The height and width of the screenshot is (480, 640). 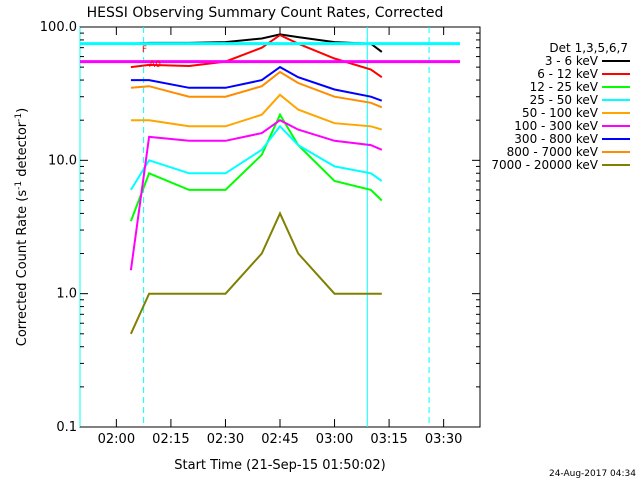 What do you see at coordinates (19, 117) in the screenshot?
I see `y-axis-label-sup2: -1` at bounding box center [19, 117].